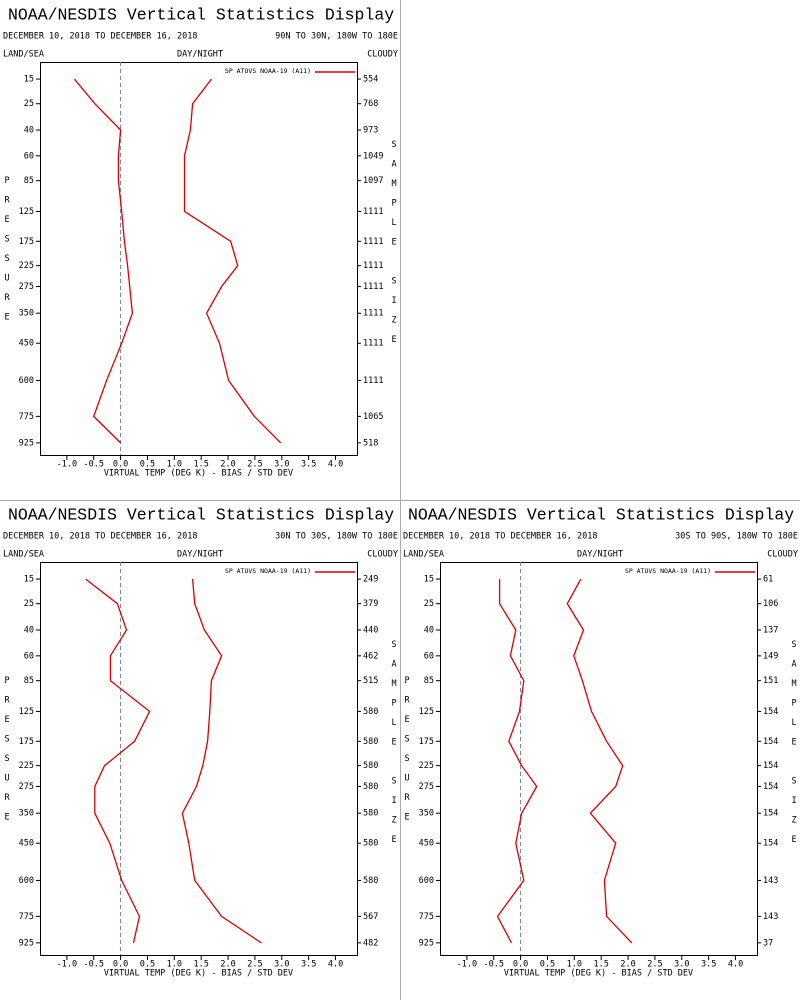 The width and height of the screenshot is (800, 1000). I want to click on sample-size-label: 379, so click(370, 604).